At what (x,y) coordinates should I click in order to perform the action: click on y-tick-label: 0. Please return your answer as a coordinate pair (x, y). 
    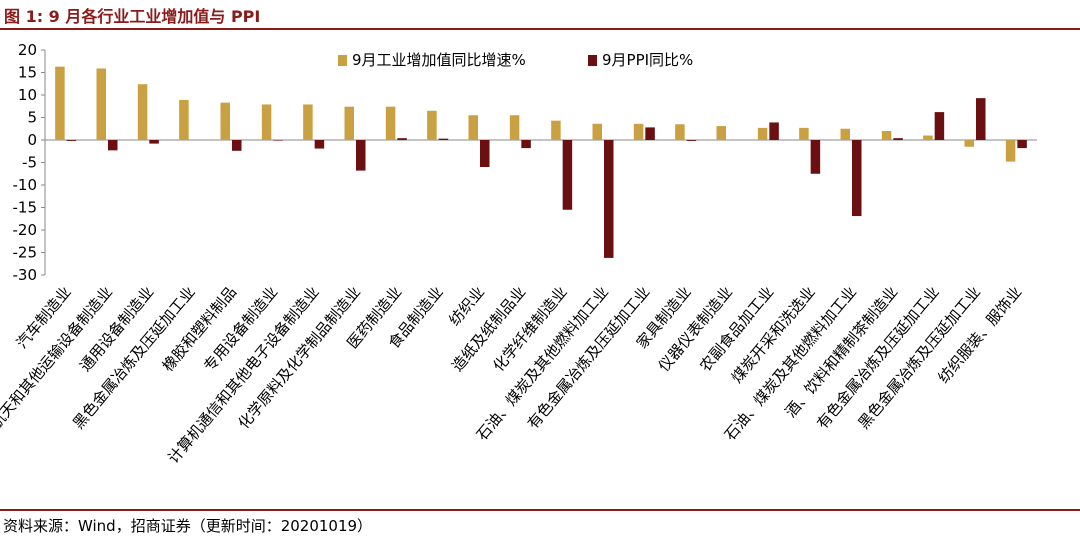
    Looking at the image, I should click on (32, 140).